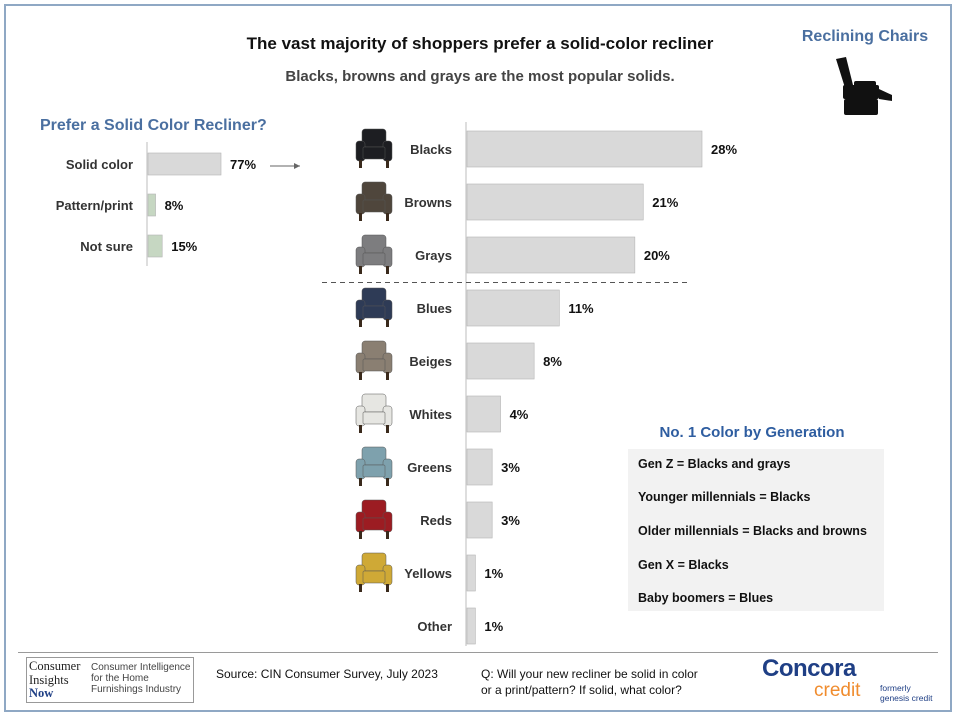 This screenshot has height=720, width=960. Describe the element at coordinates (436, 520) in the screenshot. I see `category-label: Reds` at that location.